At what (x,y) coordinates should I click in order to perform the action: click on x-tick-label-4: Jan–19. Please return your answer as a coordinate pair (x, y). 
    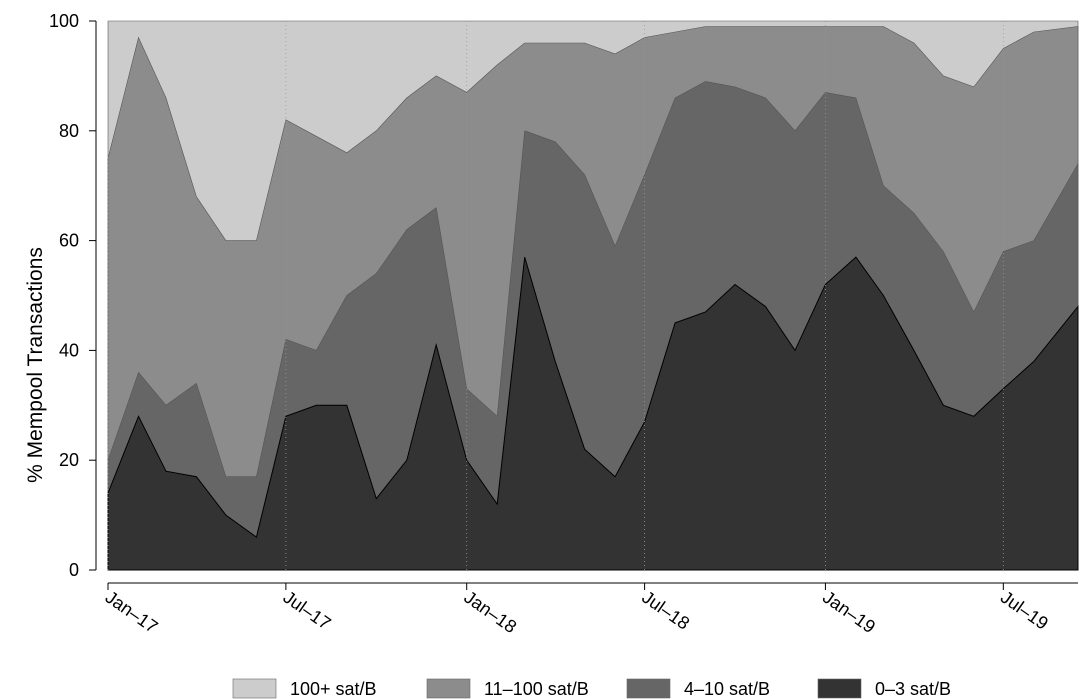
    Looking at the image, I should click on (849, 612).